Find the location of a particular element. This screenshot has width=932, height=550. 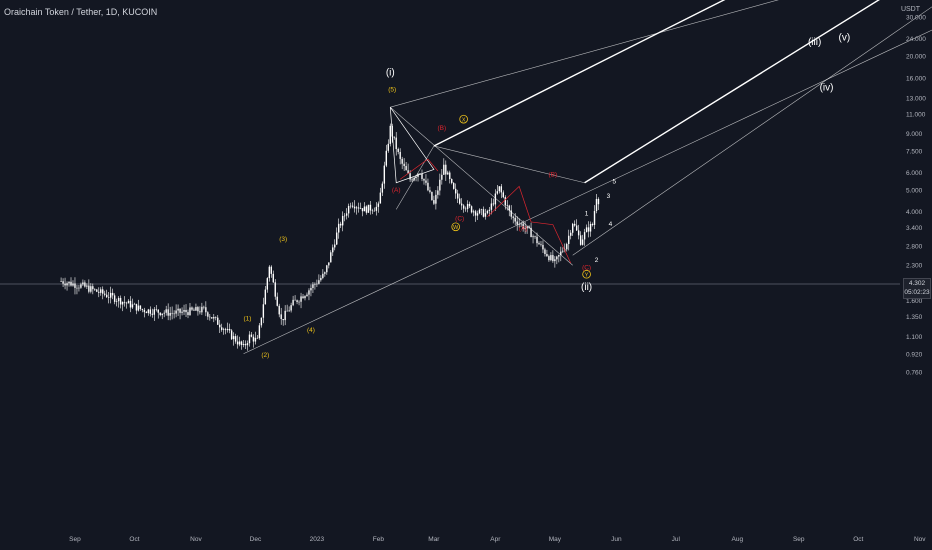

wave-label: (i) is located at coordinates (390, 72).